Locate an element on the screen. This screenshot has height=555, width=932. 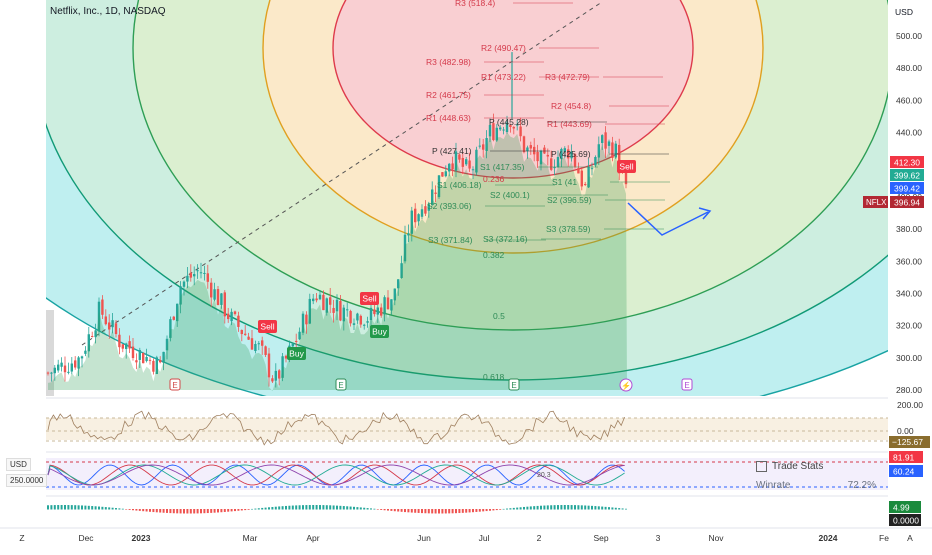
symbol-title: Netflix, Inc., 1D, NASDAQ is located at coordinates (108, 11).